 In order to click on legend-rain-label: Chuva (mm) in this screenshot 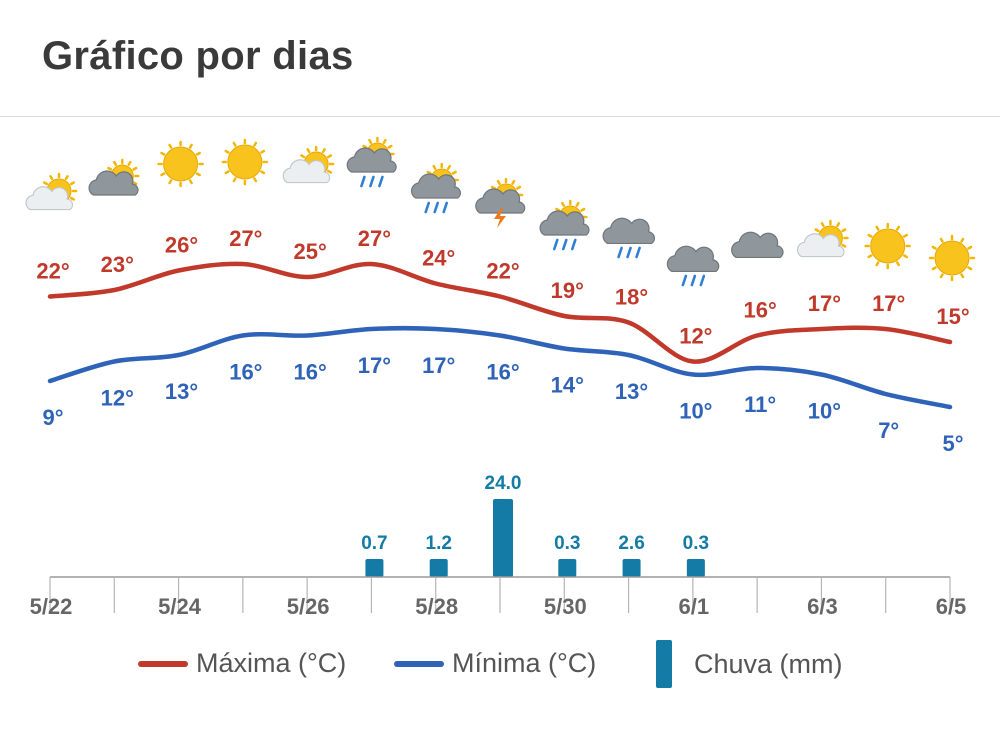, I will do `click(768, 663)`.